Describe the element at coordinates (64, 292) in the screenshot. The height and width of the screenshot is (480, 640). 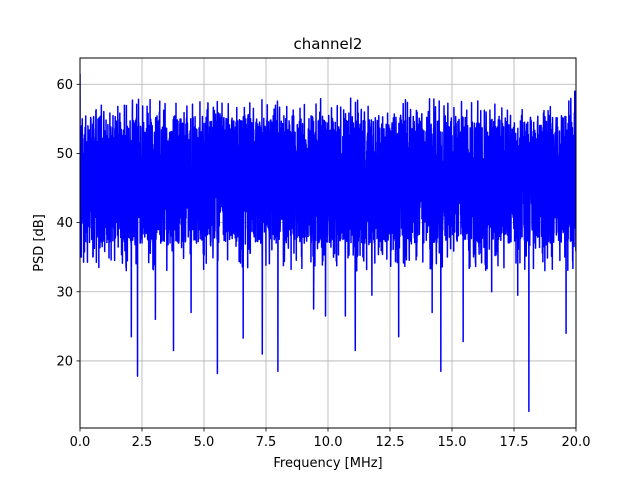
I see `y-tick-label: 30` at that location.